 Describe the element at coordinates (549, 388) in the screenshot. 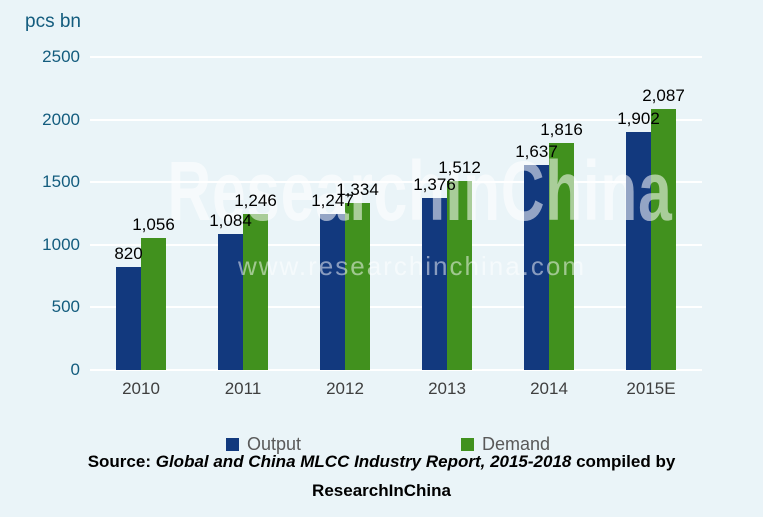

I see `x-tick-2014: 2014` at that location.